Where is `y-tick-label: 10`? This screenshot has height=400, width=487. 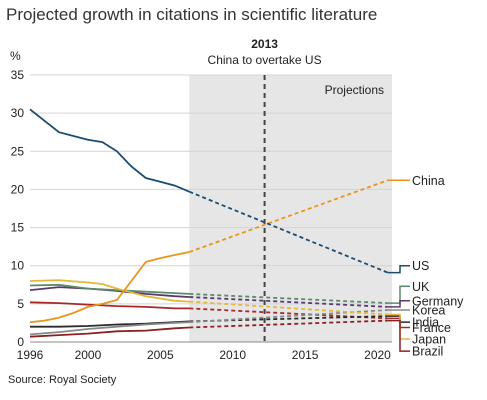
y-tick-label: 10 is located at coordinates (18, 266).